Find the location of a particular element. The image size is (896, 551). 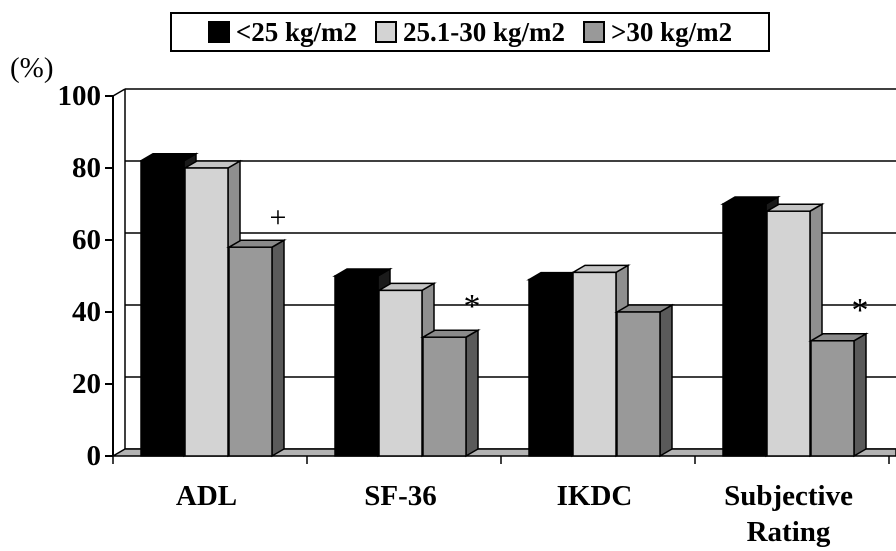

annotation-2: * is located at coordinates (860, 310).